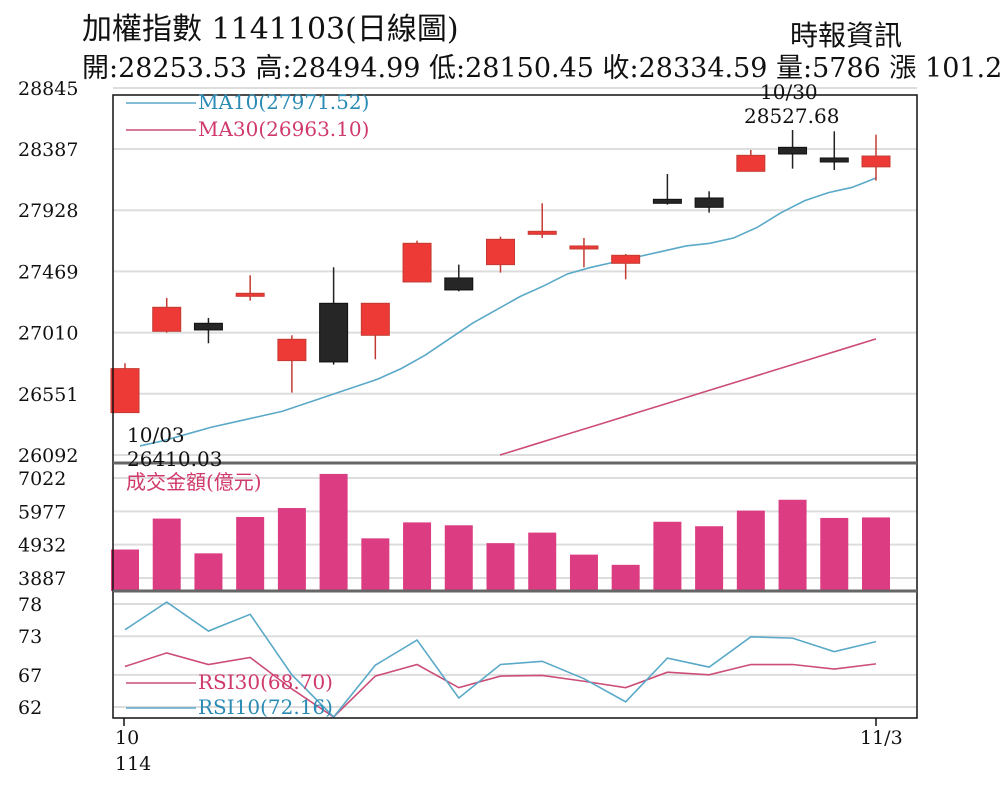 The image size is (1000, 801). What do you see at coordinates (42, 512) in the screenshot?
I see `volume-tick-label: 5977` at bounding box center [42, 512].